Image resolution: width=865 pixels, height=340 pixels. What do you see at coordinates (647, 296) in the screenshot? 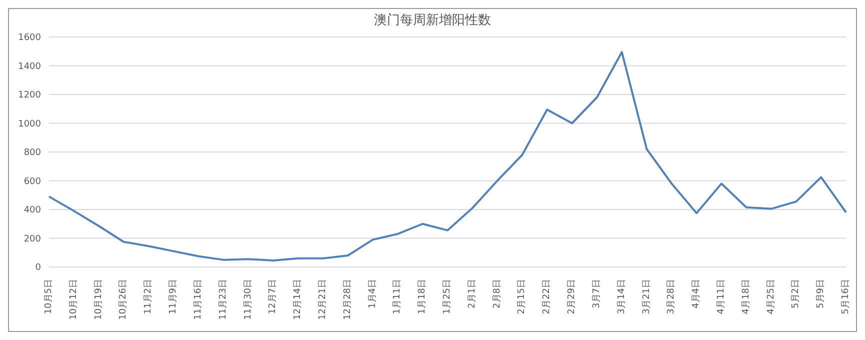
I see `x-tick-label: 3月21日` at bounding box center [647, 296].